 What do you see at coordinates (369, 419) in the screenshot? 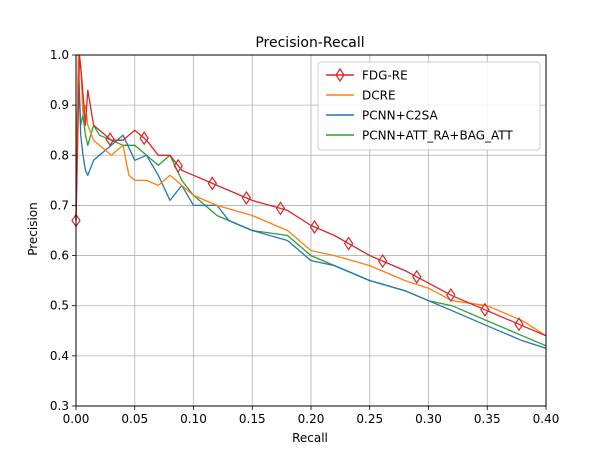
I see `x-tick-label: 0.25` at bounding box center [369, 419].